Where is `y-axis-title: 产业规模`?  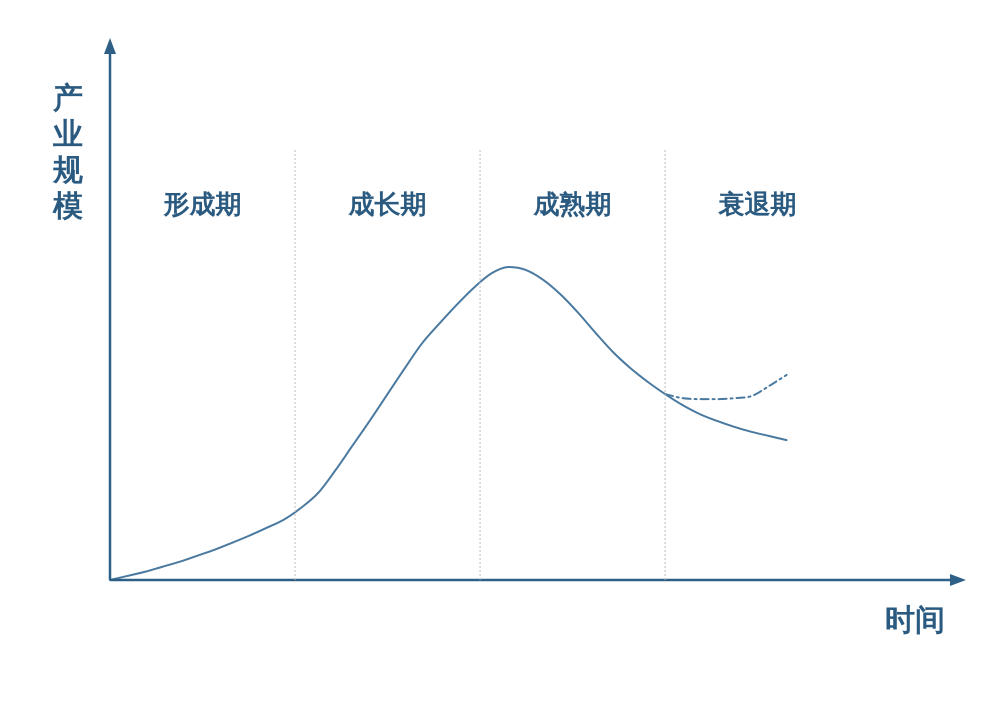
y-axis-title: 产业规模 is located at coordinates (67, 152).